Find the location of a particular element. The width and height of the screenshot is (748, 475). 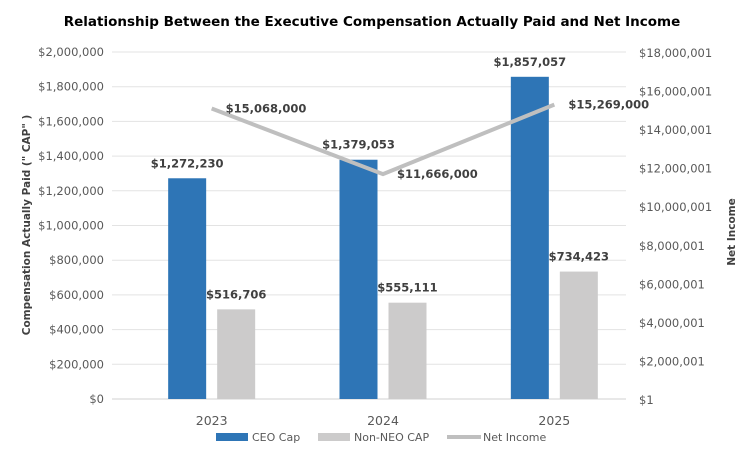

left-axis-tick-label: $1,600,000 is located at coordinates (71, 121).